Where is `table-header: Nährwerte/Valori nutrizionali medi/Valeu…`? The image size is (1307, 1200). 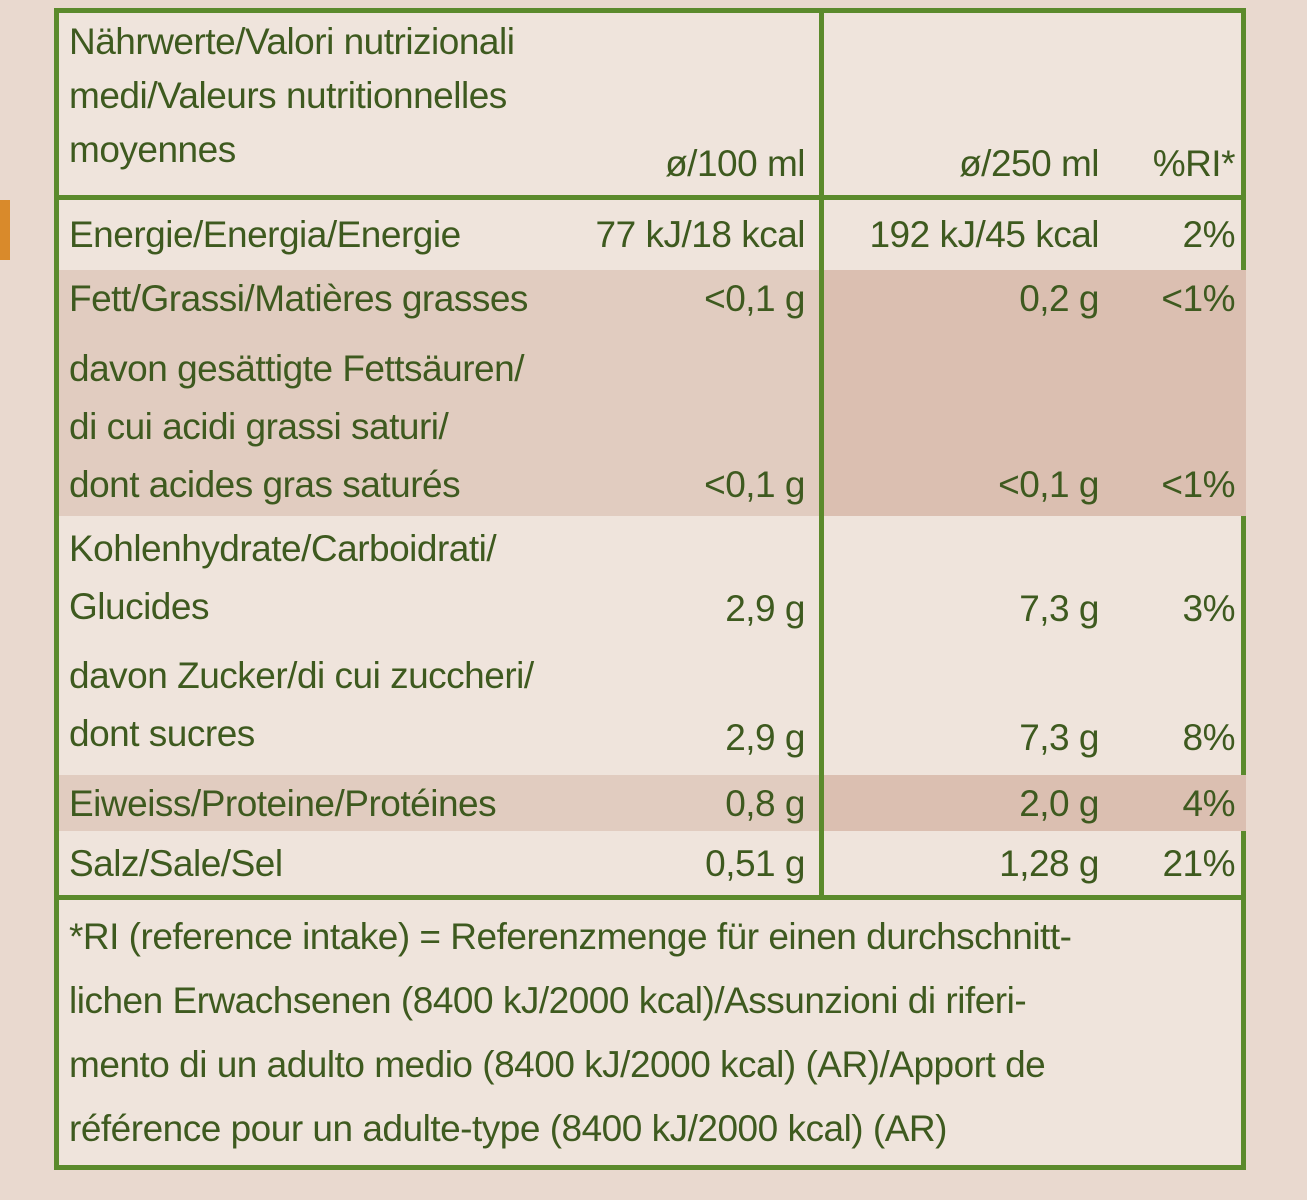 table-header: Nährwerte/Valori nutrizionali medi/Valeu… is located at coordinates (650, 104).